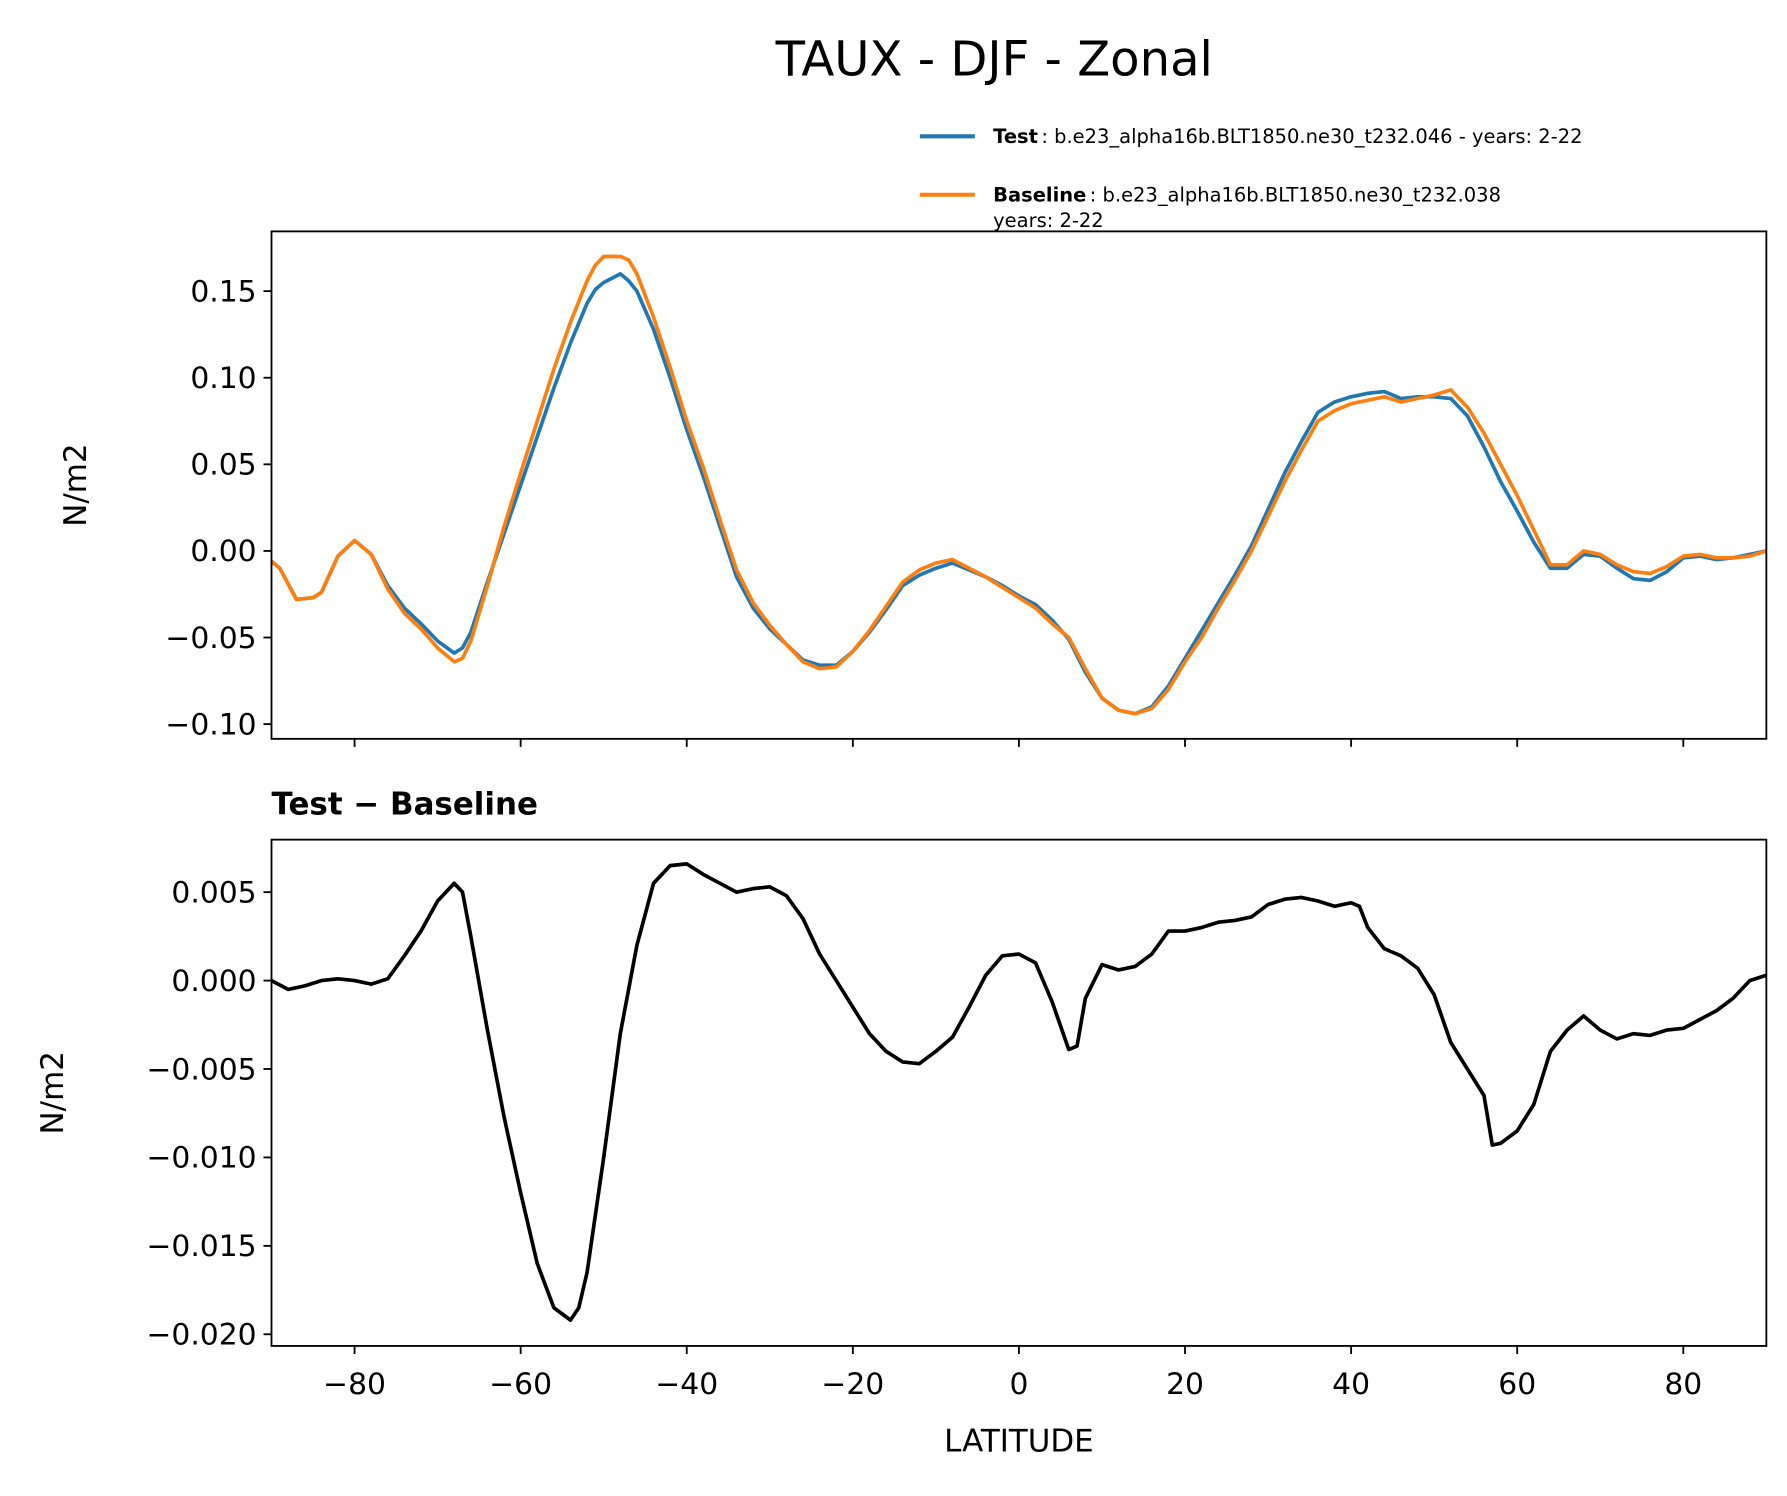 The image size is (1787, 1496). Describe the element at coordinates (1048, 220) in the screenshot. I see `legend-text: years: 2-22` at that location.